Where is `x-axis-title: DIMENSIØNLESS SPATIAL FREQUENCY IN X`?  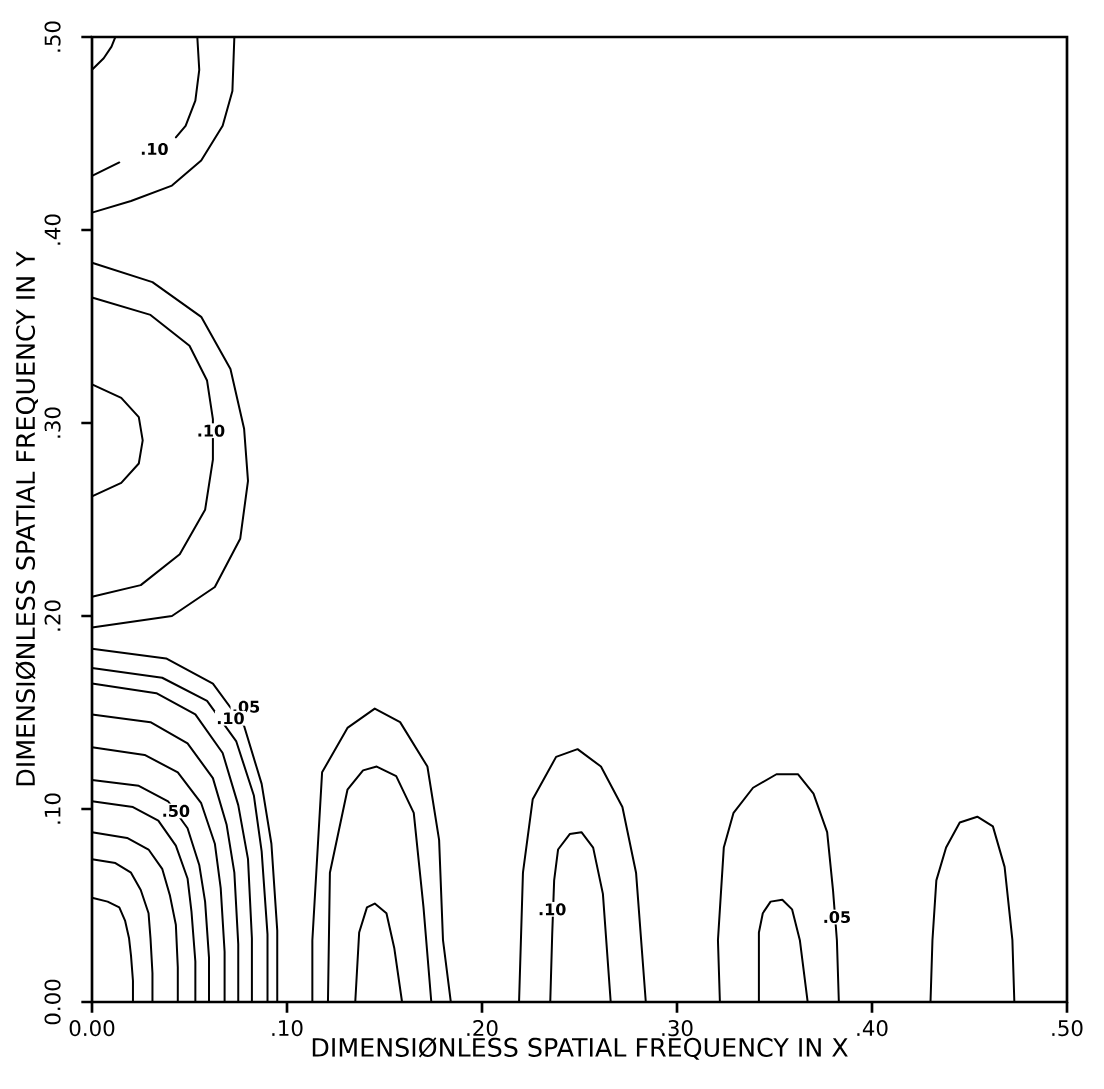
x-axis-title: DIMENSIØNLESS SPATIAL FREQUENCY IN X is located at coordinates (580, 1048).